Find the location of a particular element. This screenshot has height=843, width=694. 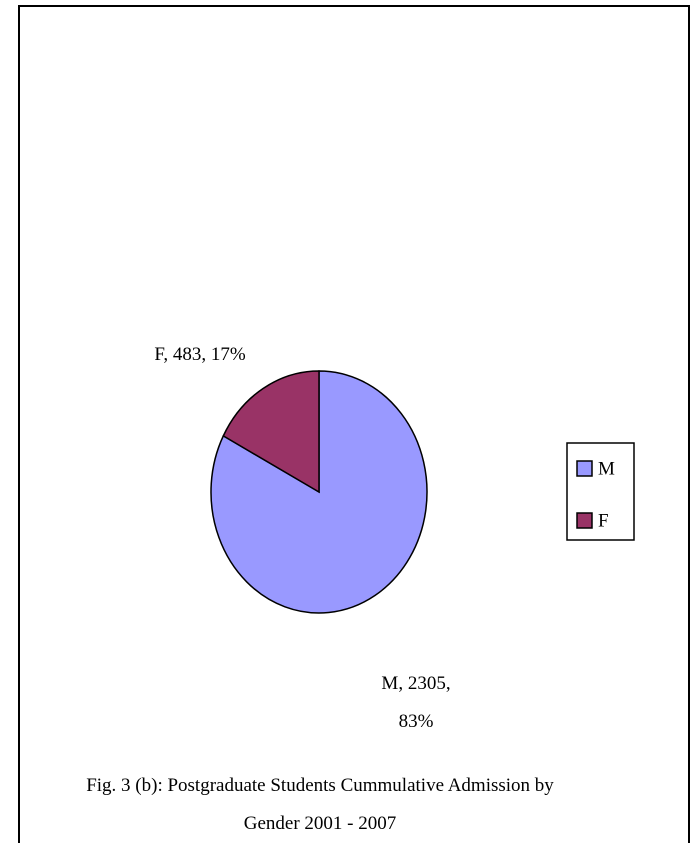

pie-slice is located at coordinates (271, 432).